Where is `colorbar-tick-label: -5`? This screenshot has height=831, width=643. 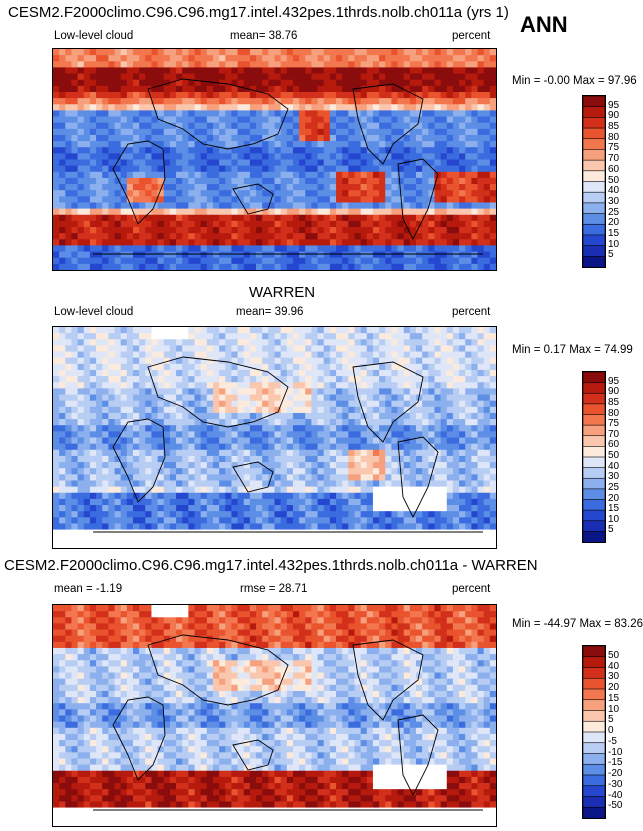
colorbar-tick-label: -5 is located at coordinates (612, 741).